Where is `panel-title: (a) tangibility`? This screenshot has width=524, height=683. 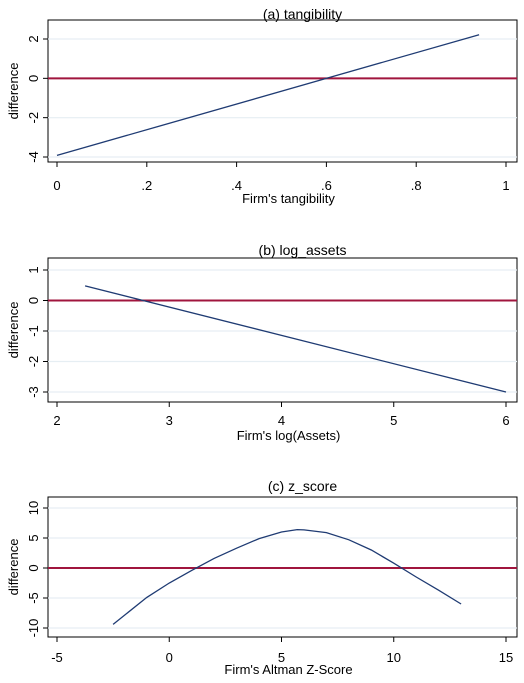 panel-title: (a) tangibility is located at coordinates (302, 14).